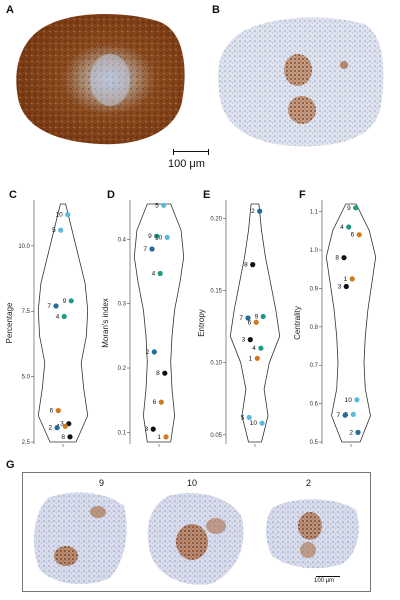  I want to click on micrograph-g-9-image, so click(80, 538).